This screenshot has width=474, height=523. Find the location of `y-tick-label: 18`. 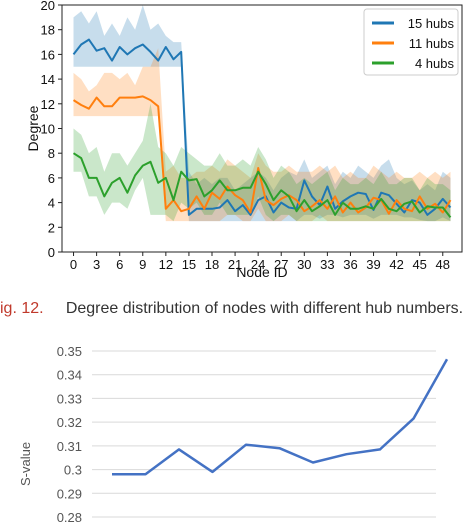

y-tick-label: 18 is located at coordinates (48, 30).